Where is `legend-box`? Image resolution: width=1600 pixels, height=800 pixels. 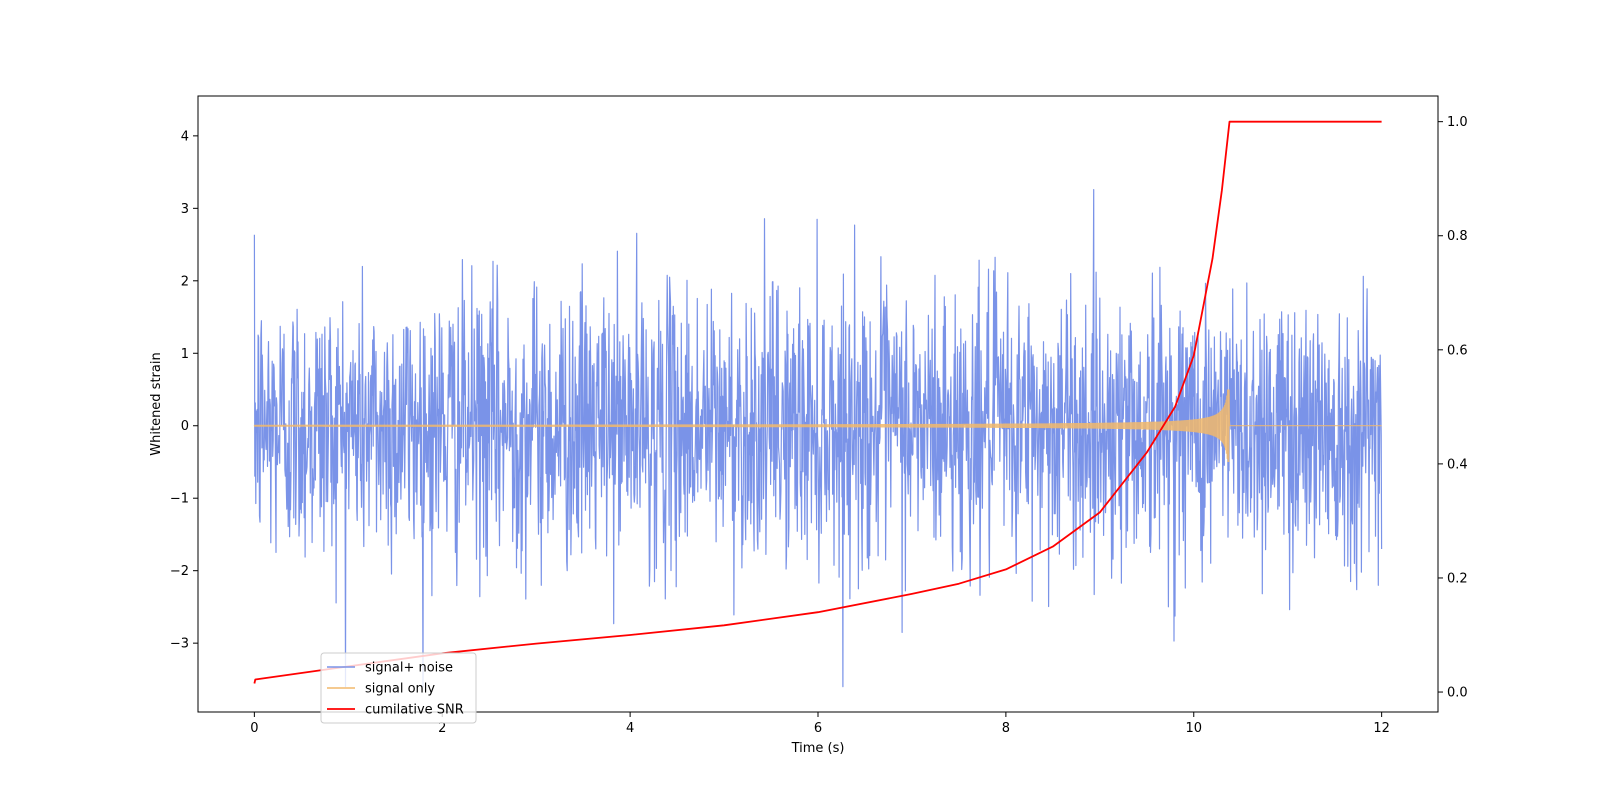 legend-box is located at coordinates (398, 688).